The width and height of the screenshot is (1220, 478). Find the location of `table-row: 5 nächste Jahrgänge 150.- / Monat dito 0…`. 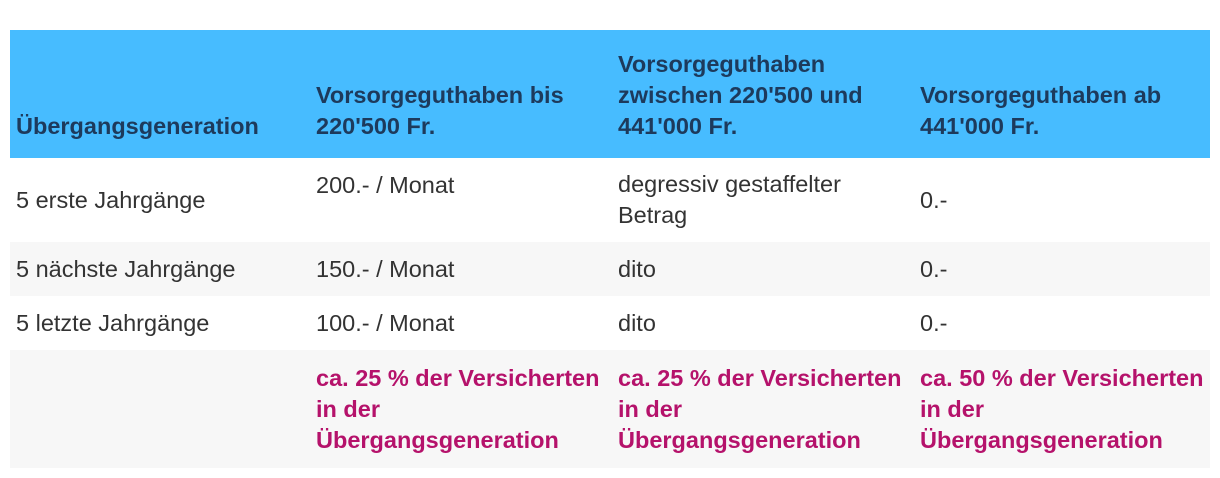

table-row: 5 nächste Jahrgänge 150.- / Monat dito 0… is located at coordinates (610, 269).